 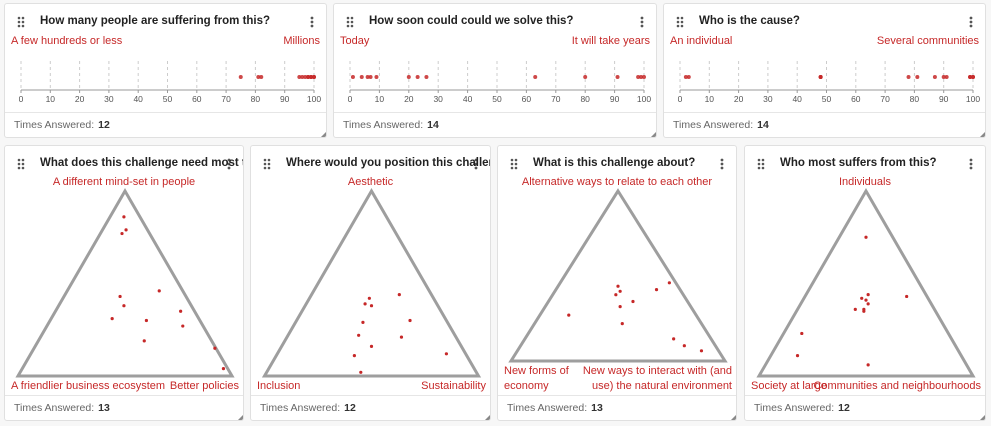 What do you see at coordinates (370, 182) in the screenshot?
I see `top-label: Aesthetic` at bounding box center [370, 182].